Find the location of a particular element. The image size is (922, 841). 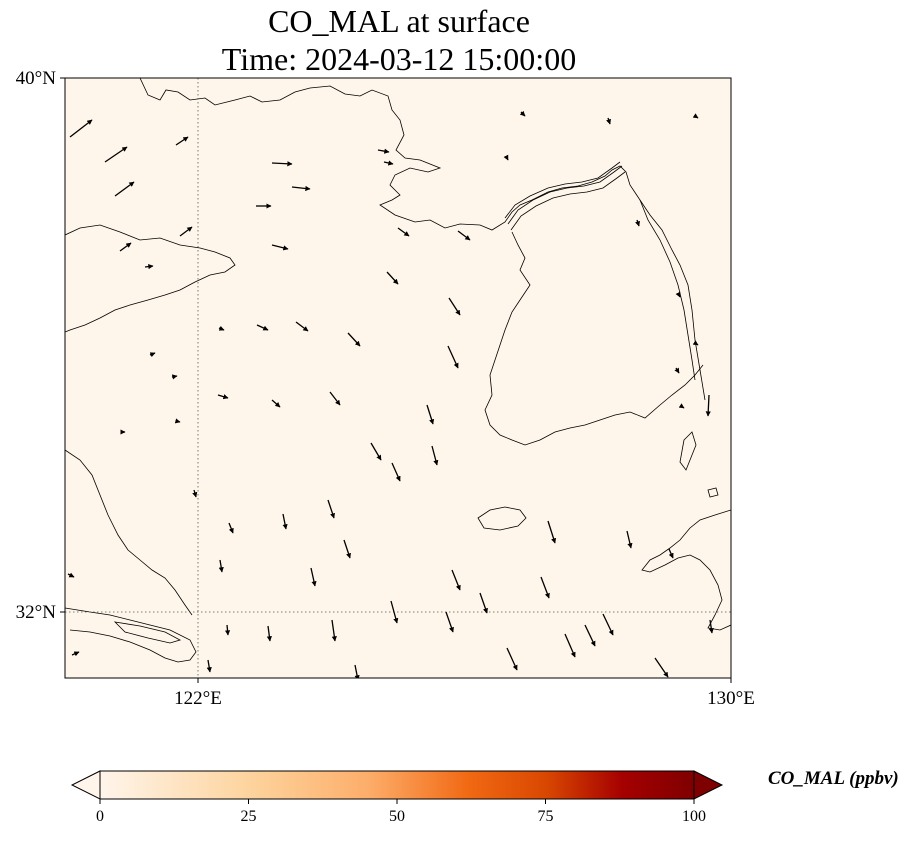

island-tsushima is located at coordinates (688, 451).